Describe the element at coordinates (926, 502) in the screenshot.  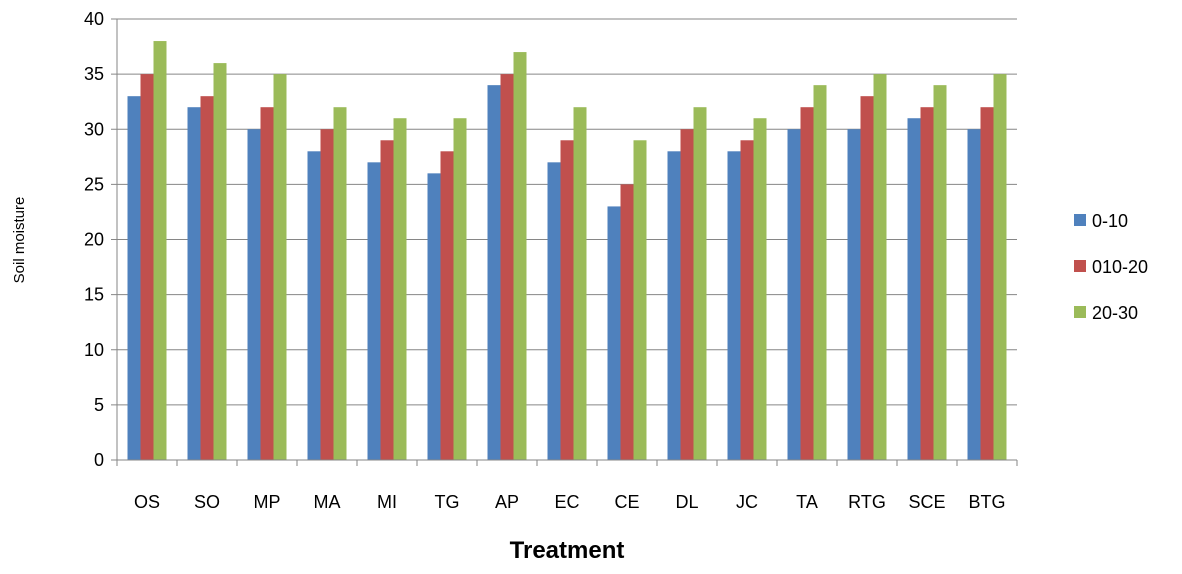
I see `x-tick-label: SCE` at that location.